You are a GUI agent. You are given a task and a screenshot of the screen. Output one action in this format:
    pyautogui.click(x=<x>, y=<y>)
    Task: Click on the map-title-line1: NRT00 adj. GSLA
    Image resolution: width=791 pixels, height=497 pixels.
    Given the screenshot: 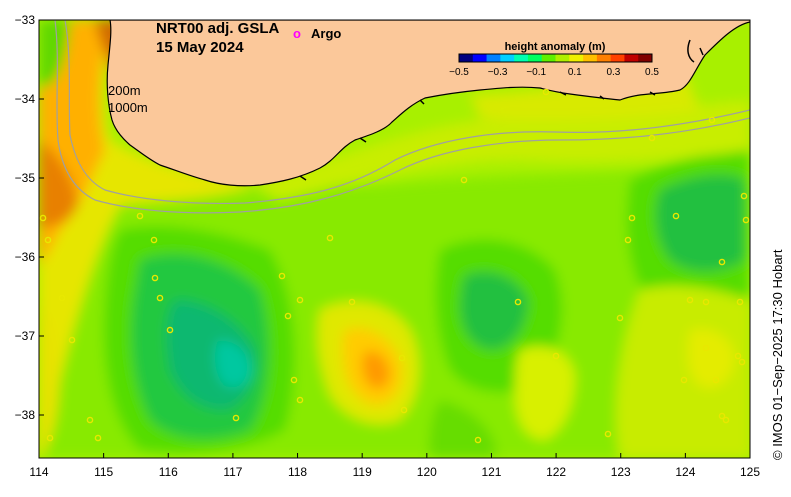 What is the action you would take?
    pyautogui.click(x=218, y=28)
    